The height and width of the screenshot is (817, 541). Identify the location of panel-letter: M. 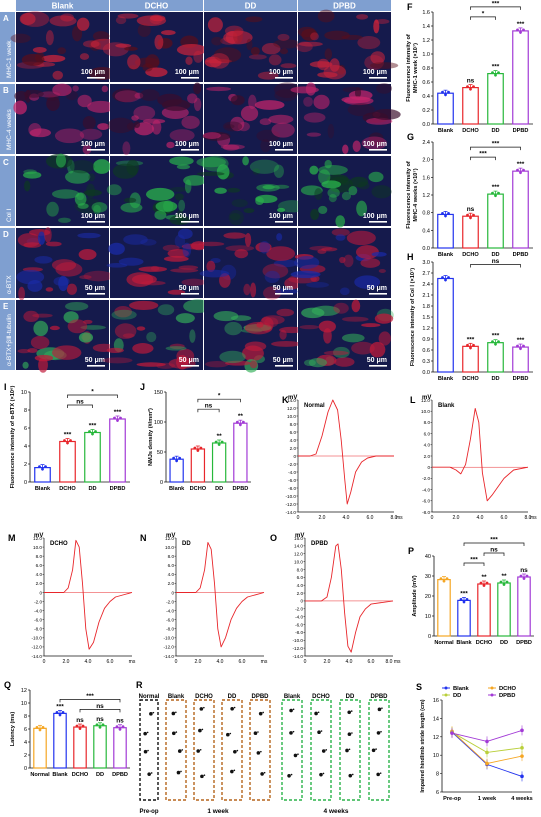
(12, 538).